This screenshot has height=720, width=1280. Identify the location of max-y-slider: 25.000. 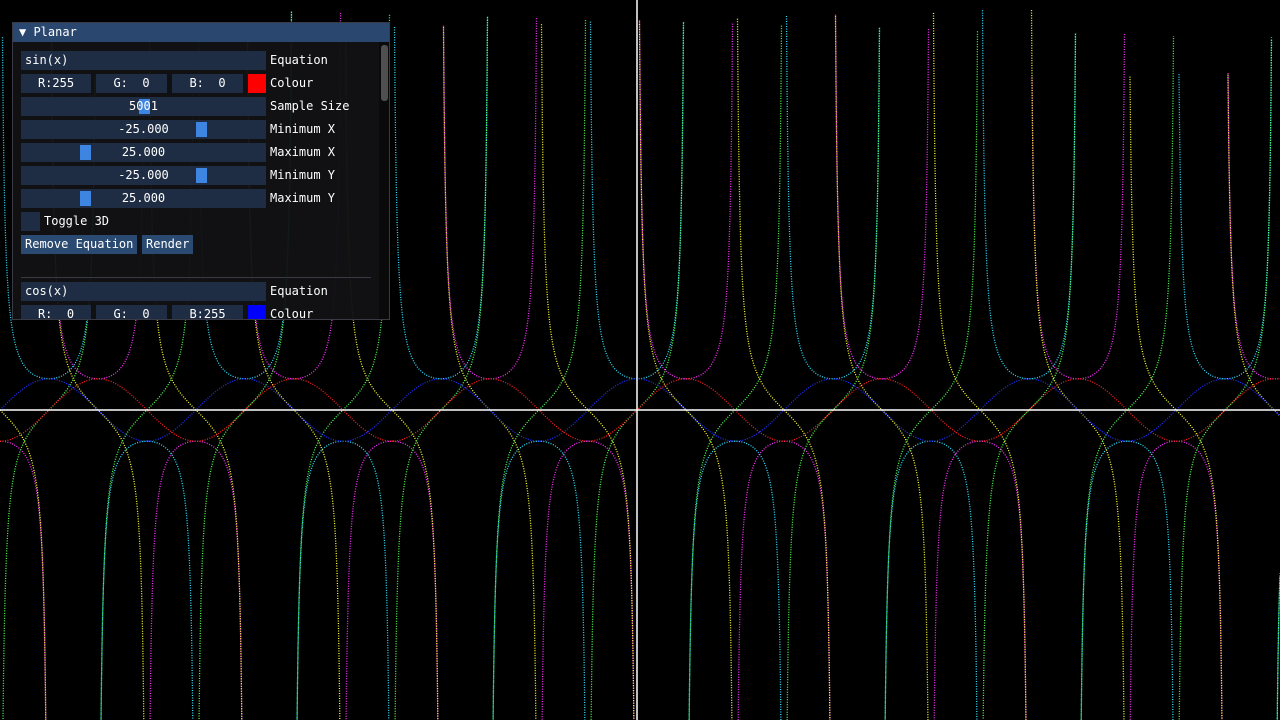
(143, 198).